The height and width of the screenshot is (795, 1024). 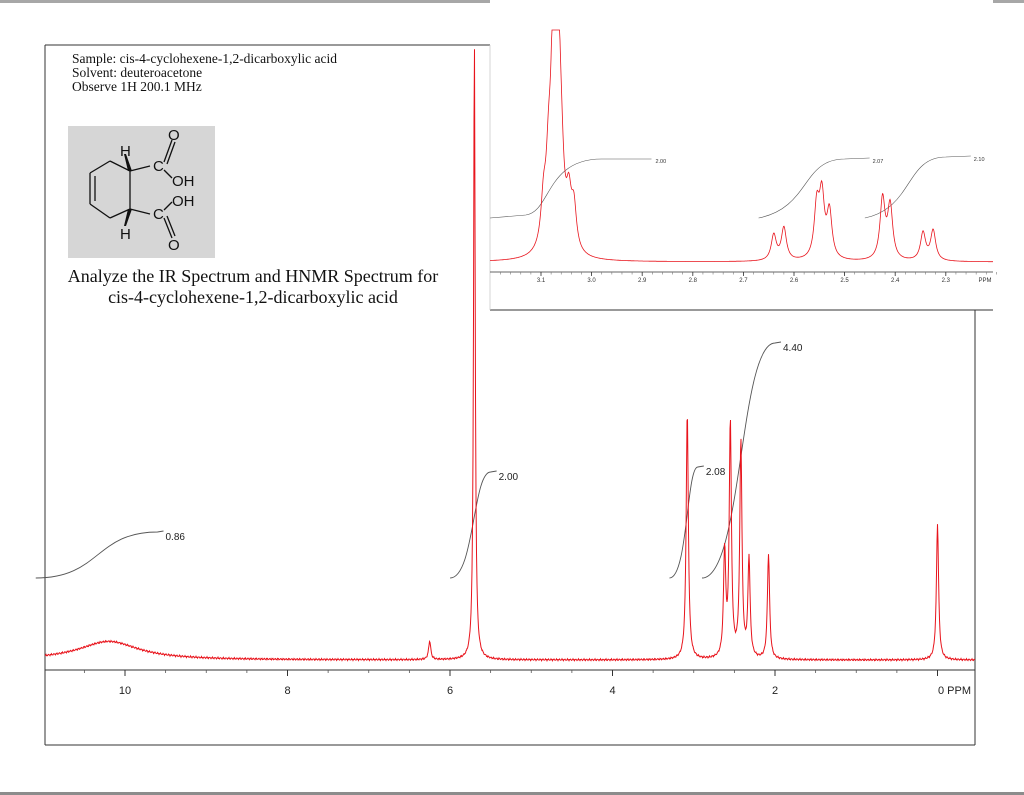 What do you see at coordinates (741, 146) in the screenshot?
I see `inset-spectrum-trace` at bounding box center [741, 146].